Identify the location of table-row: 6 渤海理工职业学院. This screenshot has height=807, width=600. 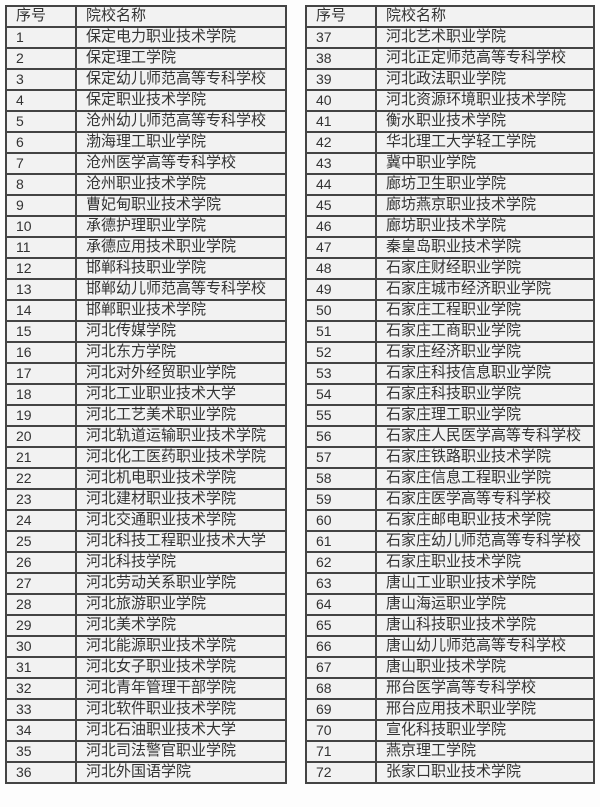
(146, 142).